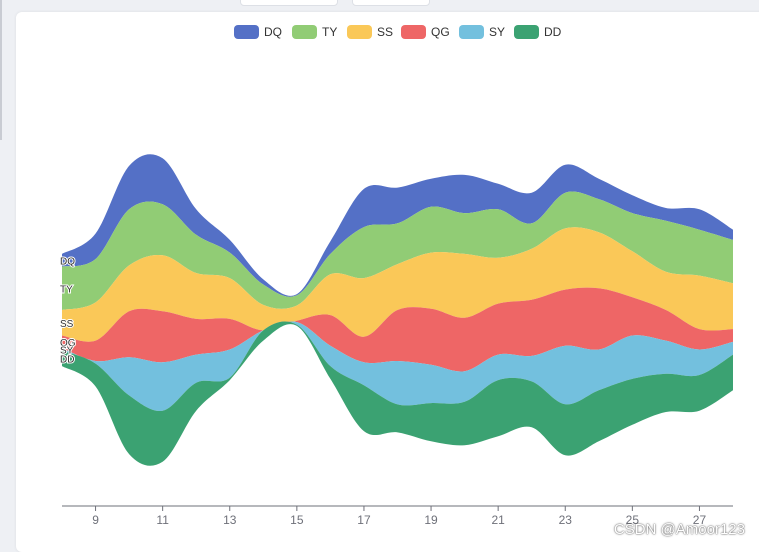  What do you see at coordinates (497, 32) in the screenshot?
I see `legend-label: SY` at bounding box center [497, 32].